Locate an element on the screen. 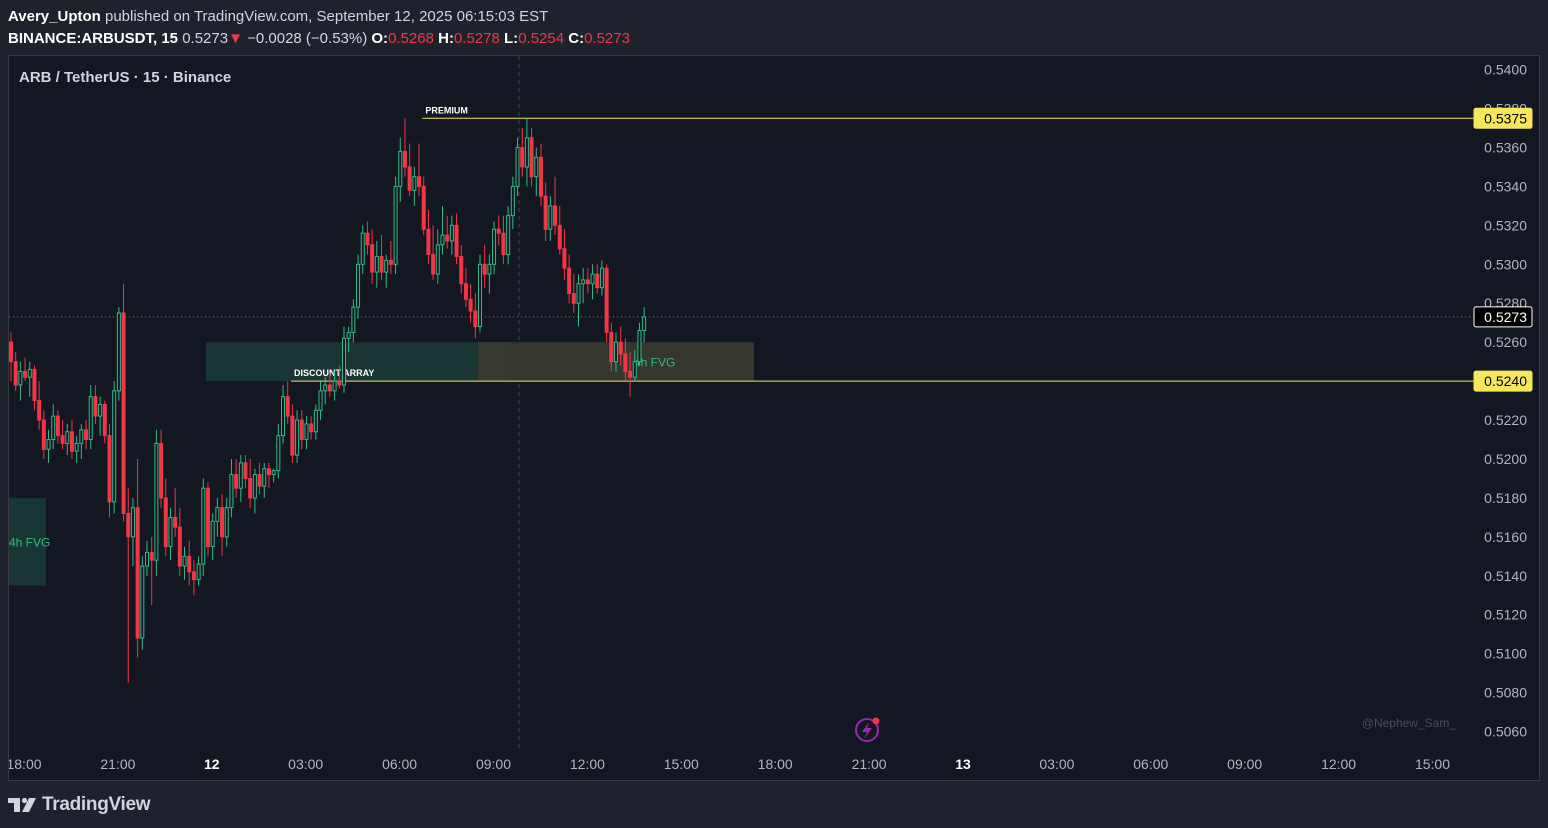 This screenshot has width=1548, height=828. lightning-bolt-icon is located at coordinates (867, 730).